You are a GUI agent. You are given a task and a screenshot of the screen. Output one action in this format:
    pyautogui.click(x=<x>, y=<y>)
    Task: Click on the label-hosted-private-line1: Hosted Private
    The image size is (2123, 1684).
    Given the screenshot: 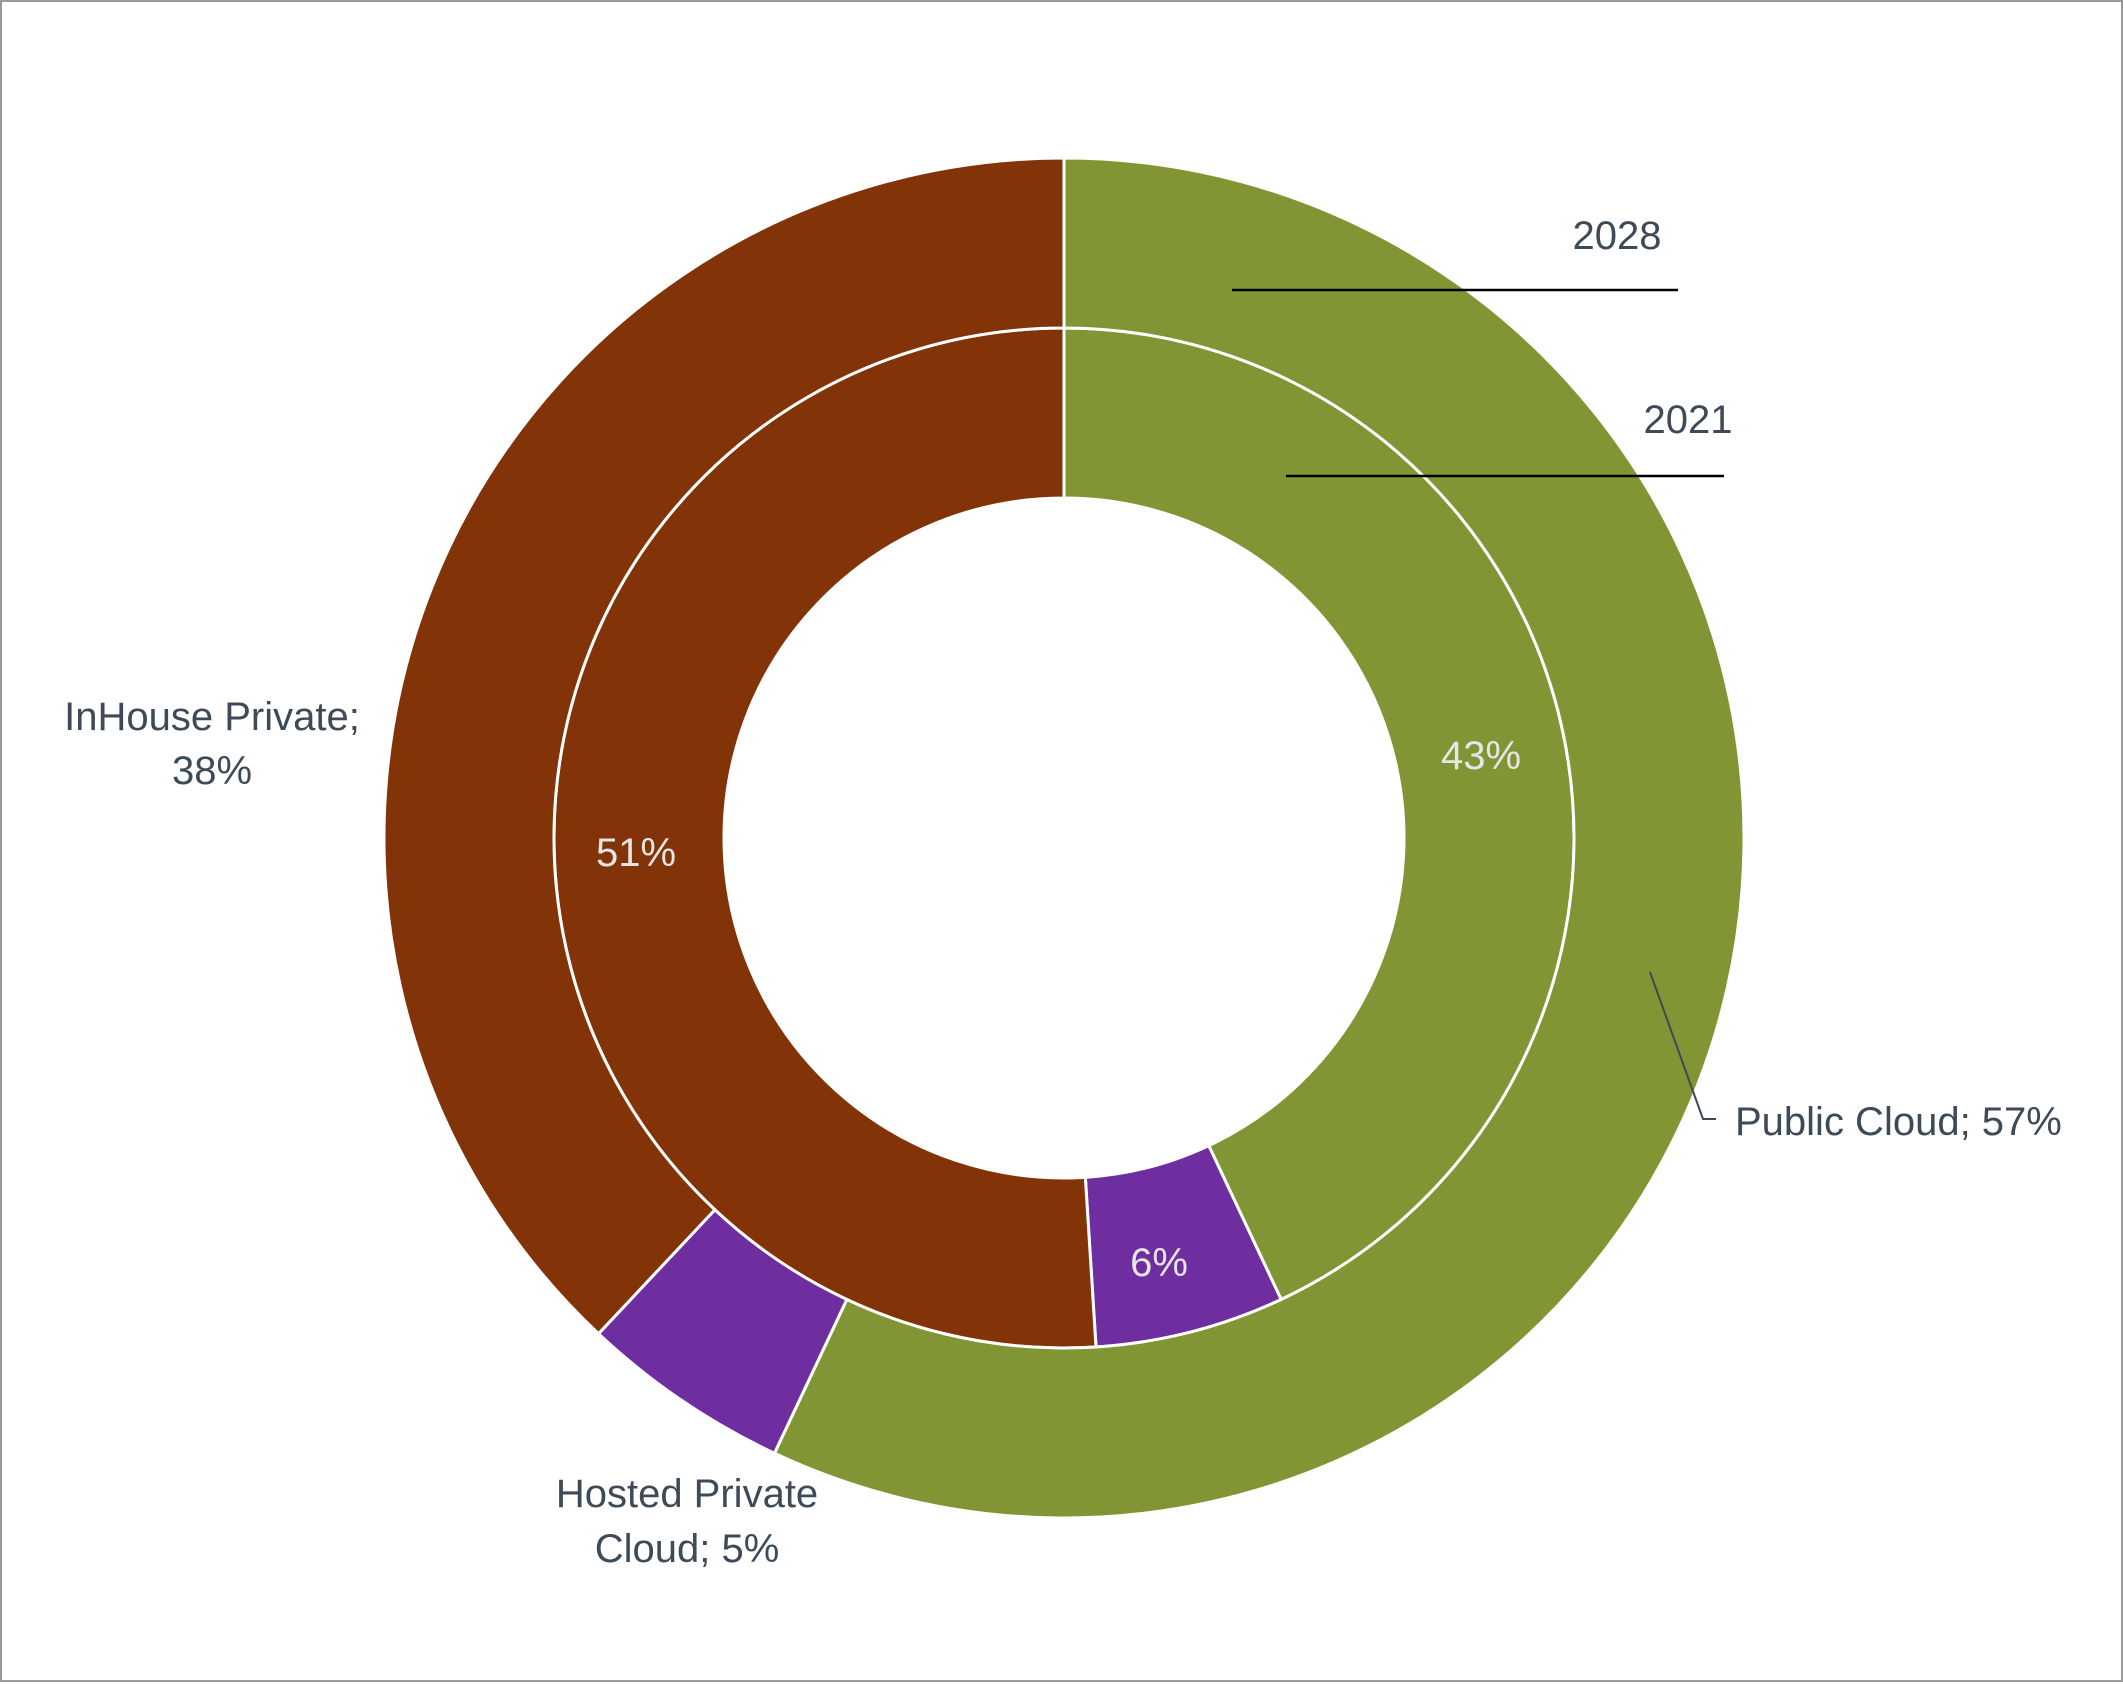 What is the action you would take?
    pyautogui.click(x=687, y=1494)
    